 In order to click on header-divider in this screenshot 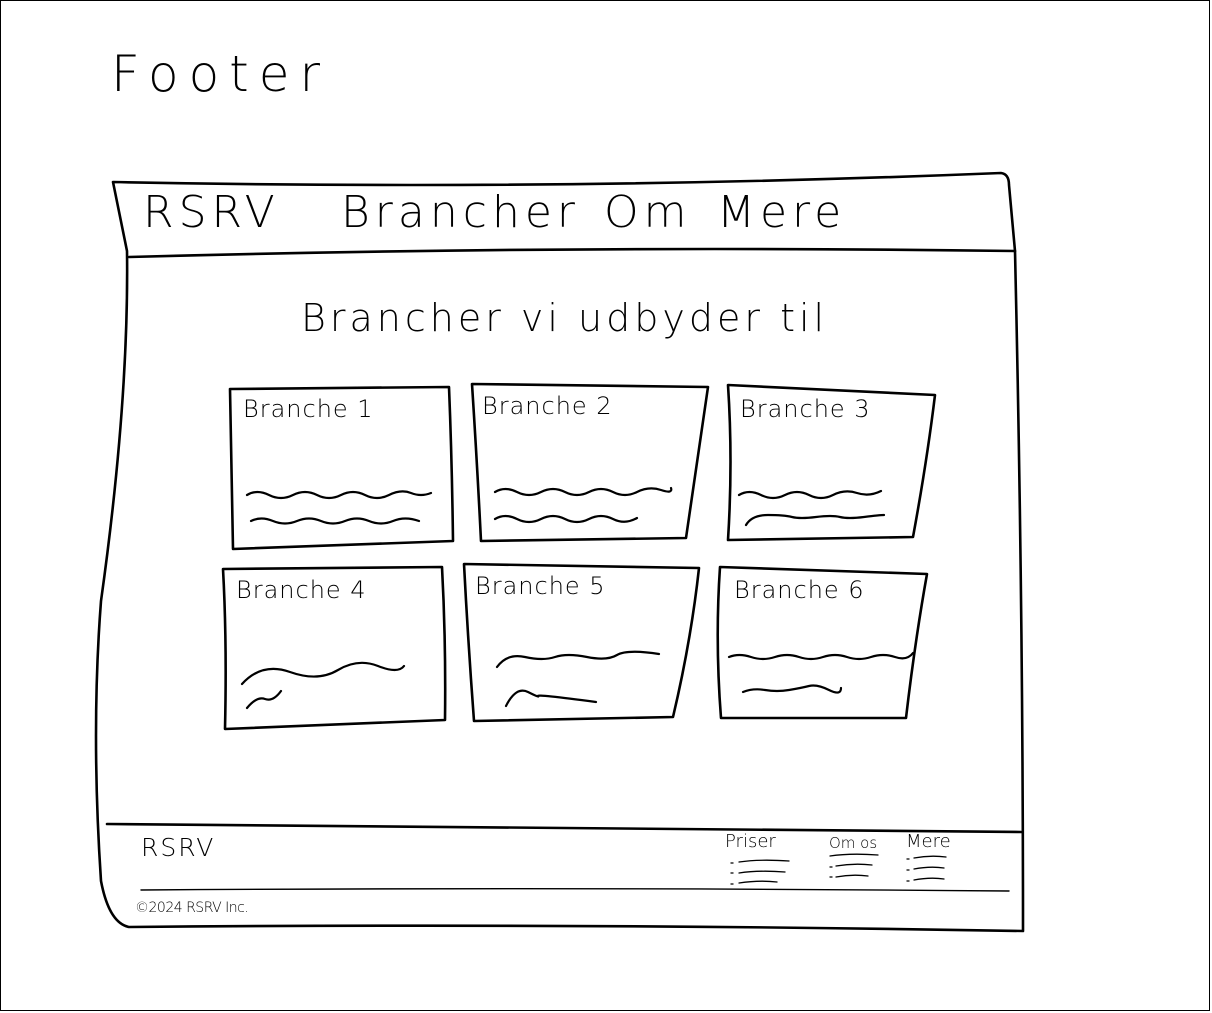, I will do `click(572, 253)`.